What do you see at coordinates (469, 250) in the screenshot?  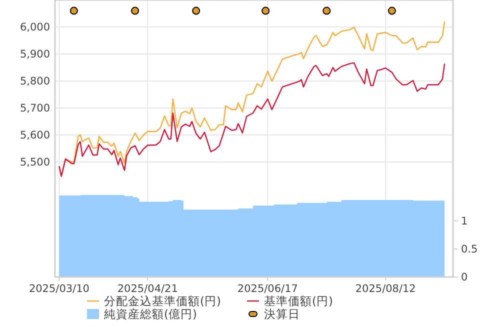 I see `y2-tick-label: 0.5` at bounding box center [469, 250].